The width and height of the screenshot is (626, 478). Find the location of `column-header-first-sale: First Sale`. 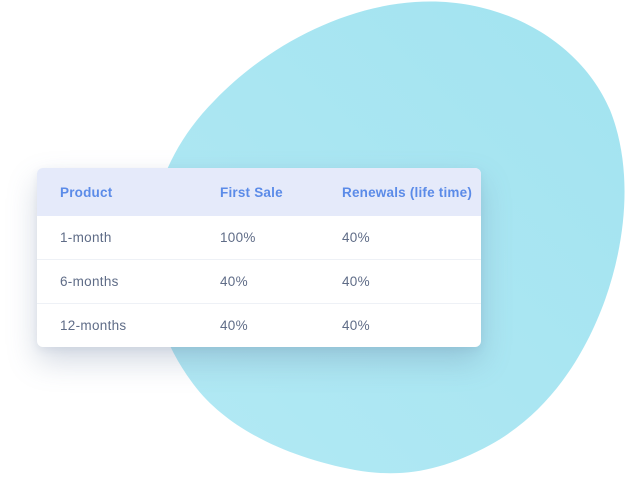

column-header-first-sale: First Sale is located at coordinates (251, 192).